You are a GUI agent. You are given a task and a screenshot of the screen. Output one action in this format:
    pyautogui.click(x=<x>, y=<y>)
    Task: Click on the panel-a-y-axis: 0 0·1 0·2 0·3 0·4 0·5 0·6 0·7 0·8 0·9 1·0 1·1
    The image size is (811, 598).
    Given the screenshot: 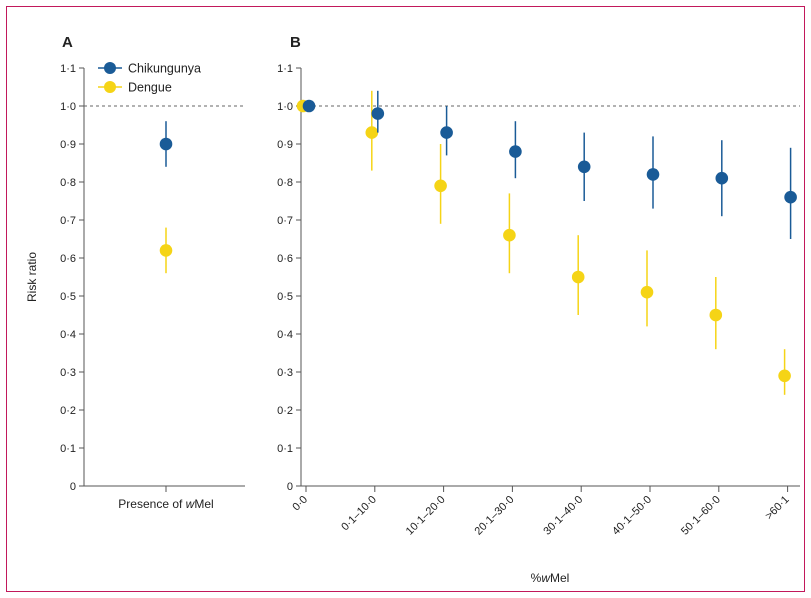 What is the action you would take?
    pyautogui.click(x=72, y=278)
    